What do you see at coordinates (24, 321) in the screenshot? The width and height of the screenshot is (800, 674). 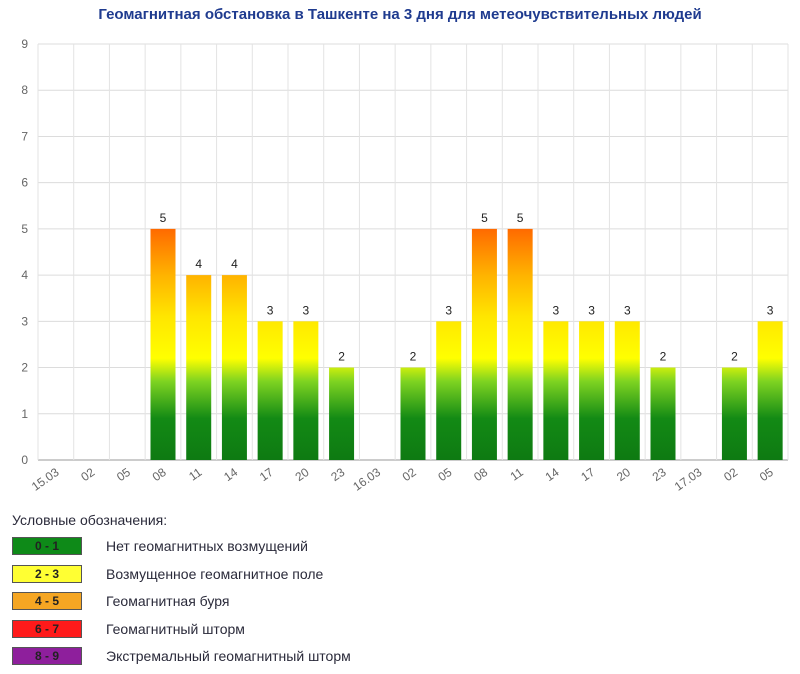 I see `y-tick-label: 3` at bounding box center [24, 321].